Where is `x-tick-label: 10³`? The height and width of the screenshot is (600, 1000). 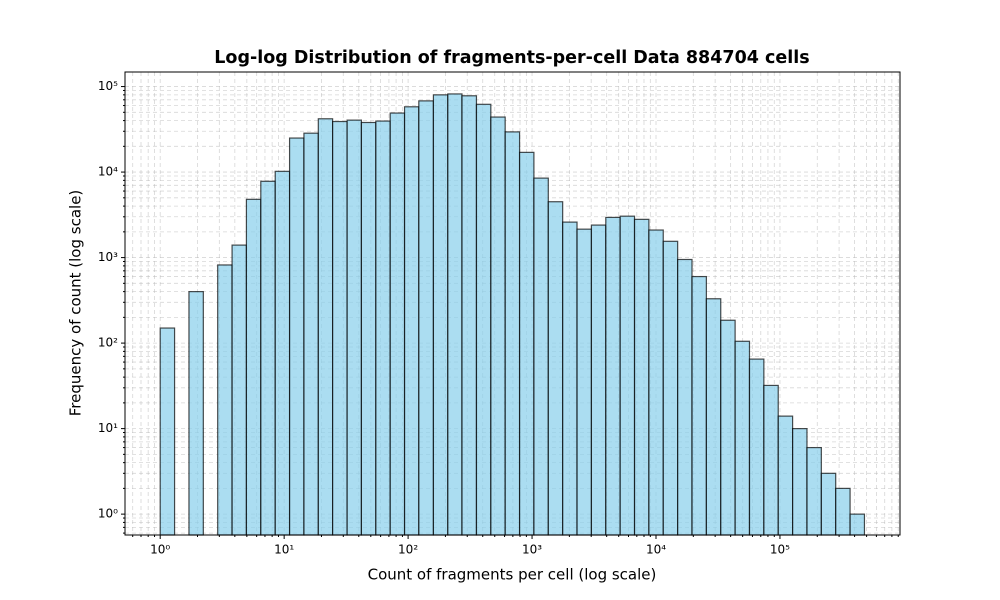 x-tick-label: 10³ is located at coordinates (532, 550).